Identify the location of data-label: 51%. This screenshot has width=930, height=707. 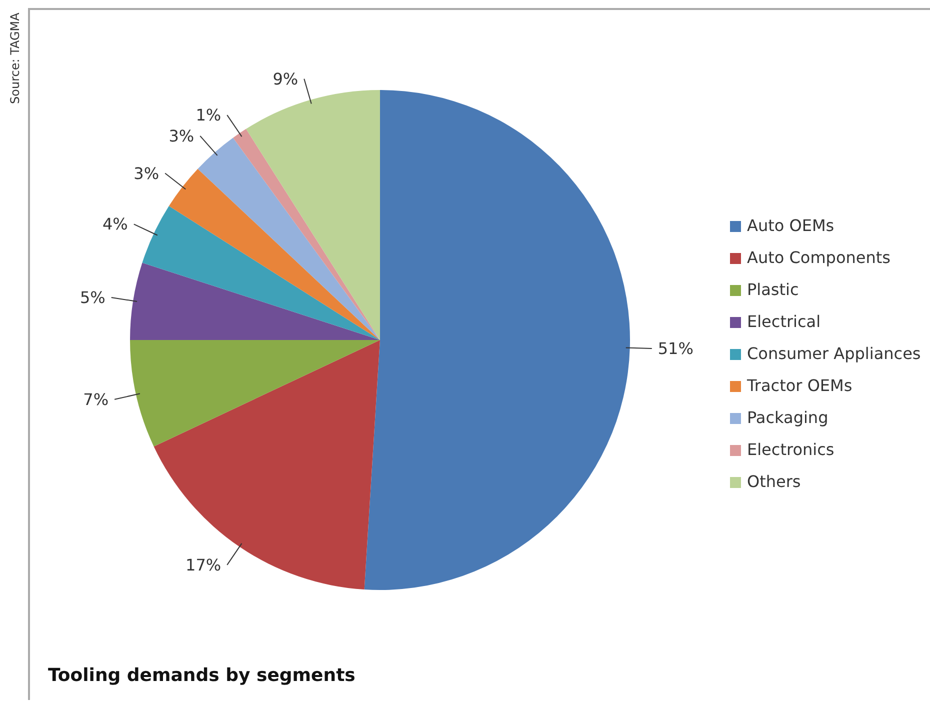
(676, 348).